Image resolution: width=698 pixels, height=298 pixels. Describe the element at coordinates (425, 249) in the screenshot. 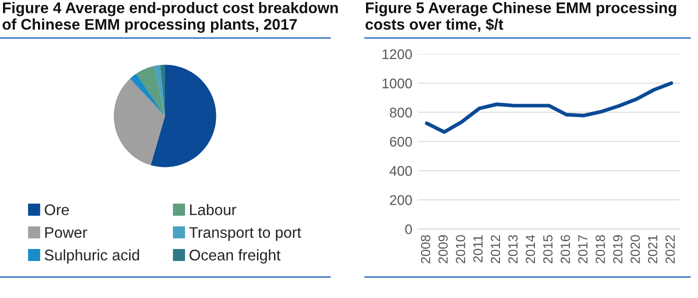

I see `x-tick-label: 2008` at that location.